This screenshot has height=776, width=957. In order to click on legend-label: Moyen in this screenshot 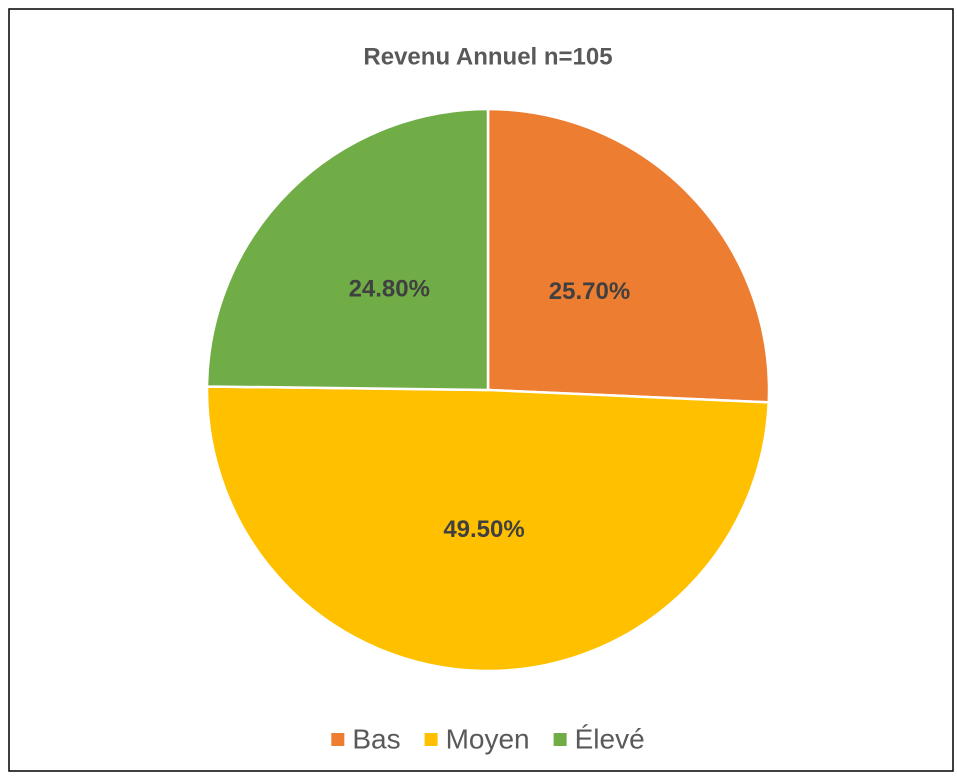, I will do `click(488, 738)`.